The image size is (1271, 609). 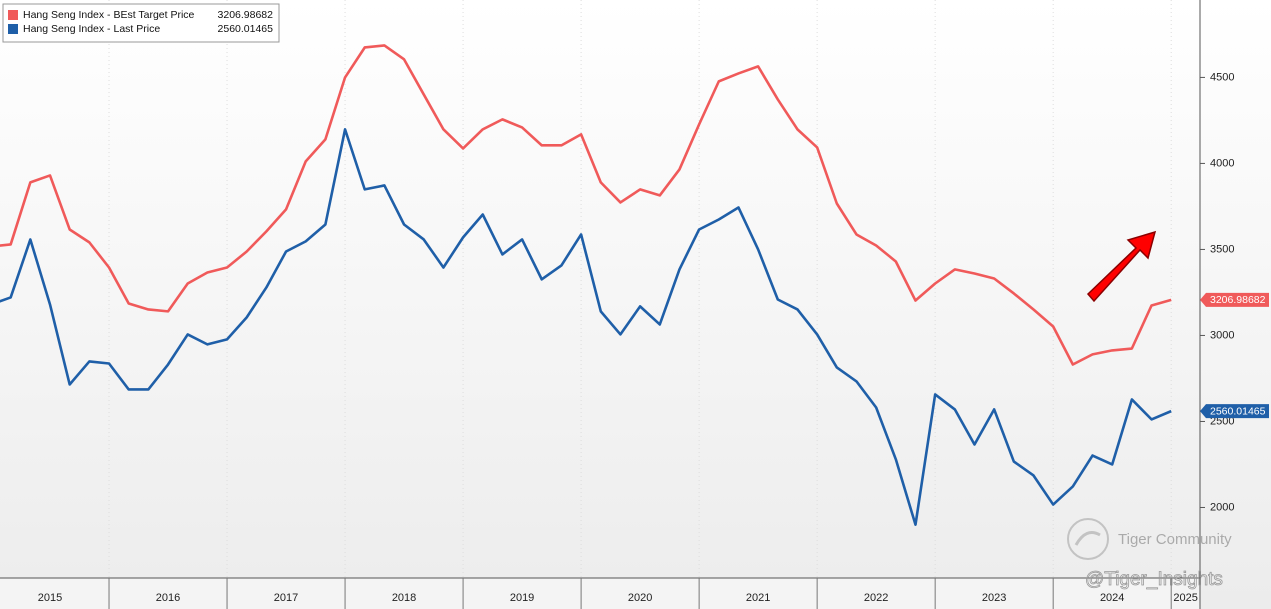 I want to click on legend-value: 2560.01465, so click(x=246, y=29).